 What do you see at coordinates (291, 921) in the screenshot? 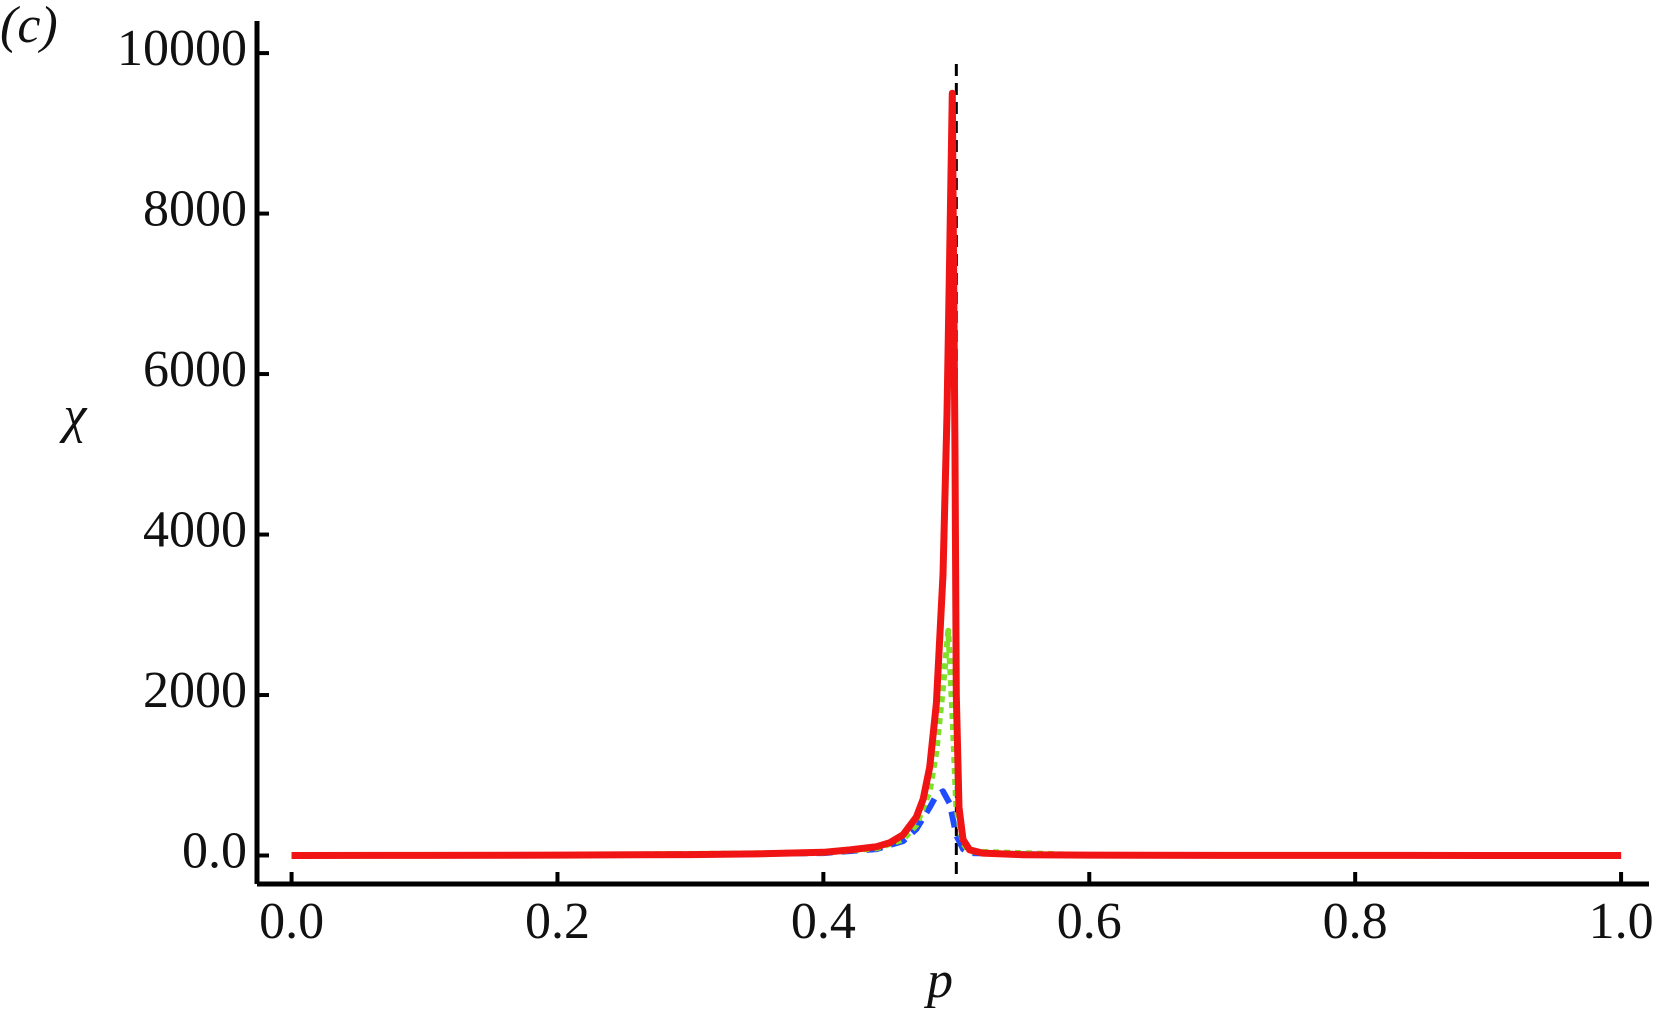
I see `x-tick-label: 0.0` at bounding box center [291, 921].